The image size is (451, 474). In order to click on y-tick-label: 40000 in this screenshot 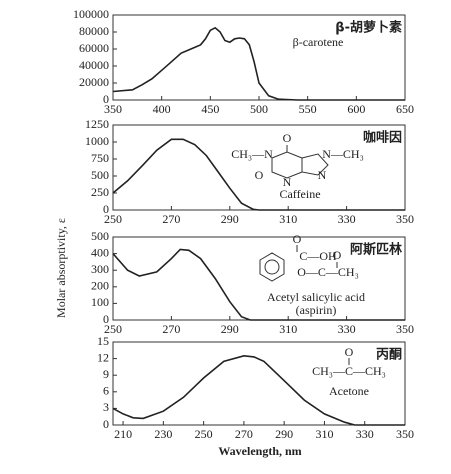, I will do `click(94, 65)`.